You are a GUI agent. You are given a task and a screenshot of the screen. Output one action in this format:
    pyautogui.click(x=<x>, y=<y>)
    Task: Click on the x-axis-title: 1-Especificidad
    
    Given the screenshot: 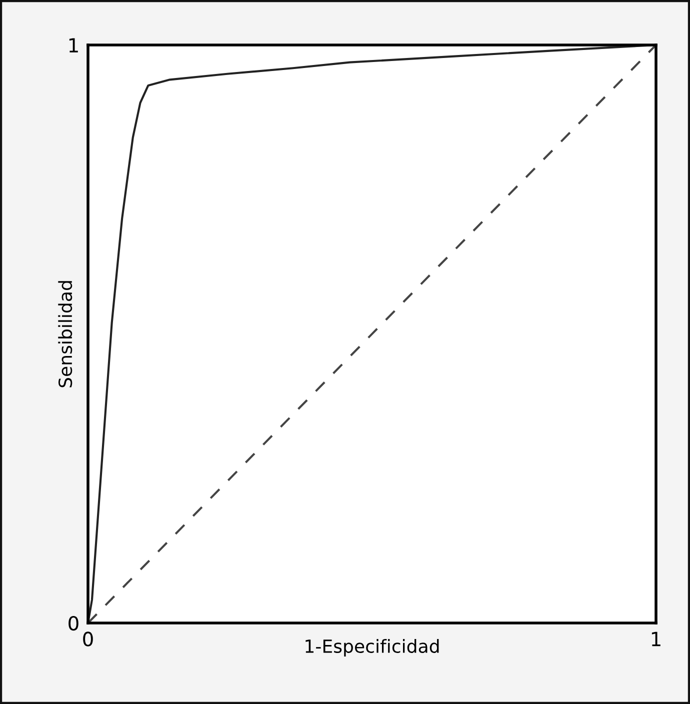 What is the action you would take?
    pyautogui.click(x=372, y=648)
    